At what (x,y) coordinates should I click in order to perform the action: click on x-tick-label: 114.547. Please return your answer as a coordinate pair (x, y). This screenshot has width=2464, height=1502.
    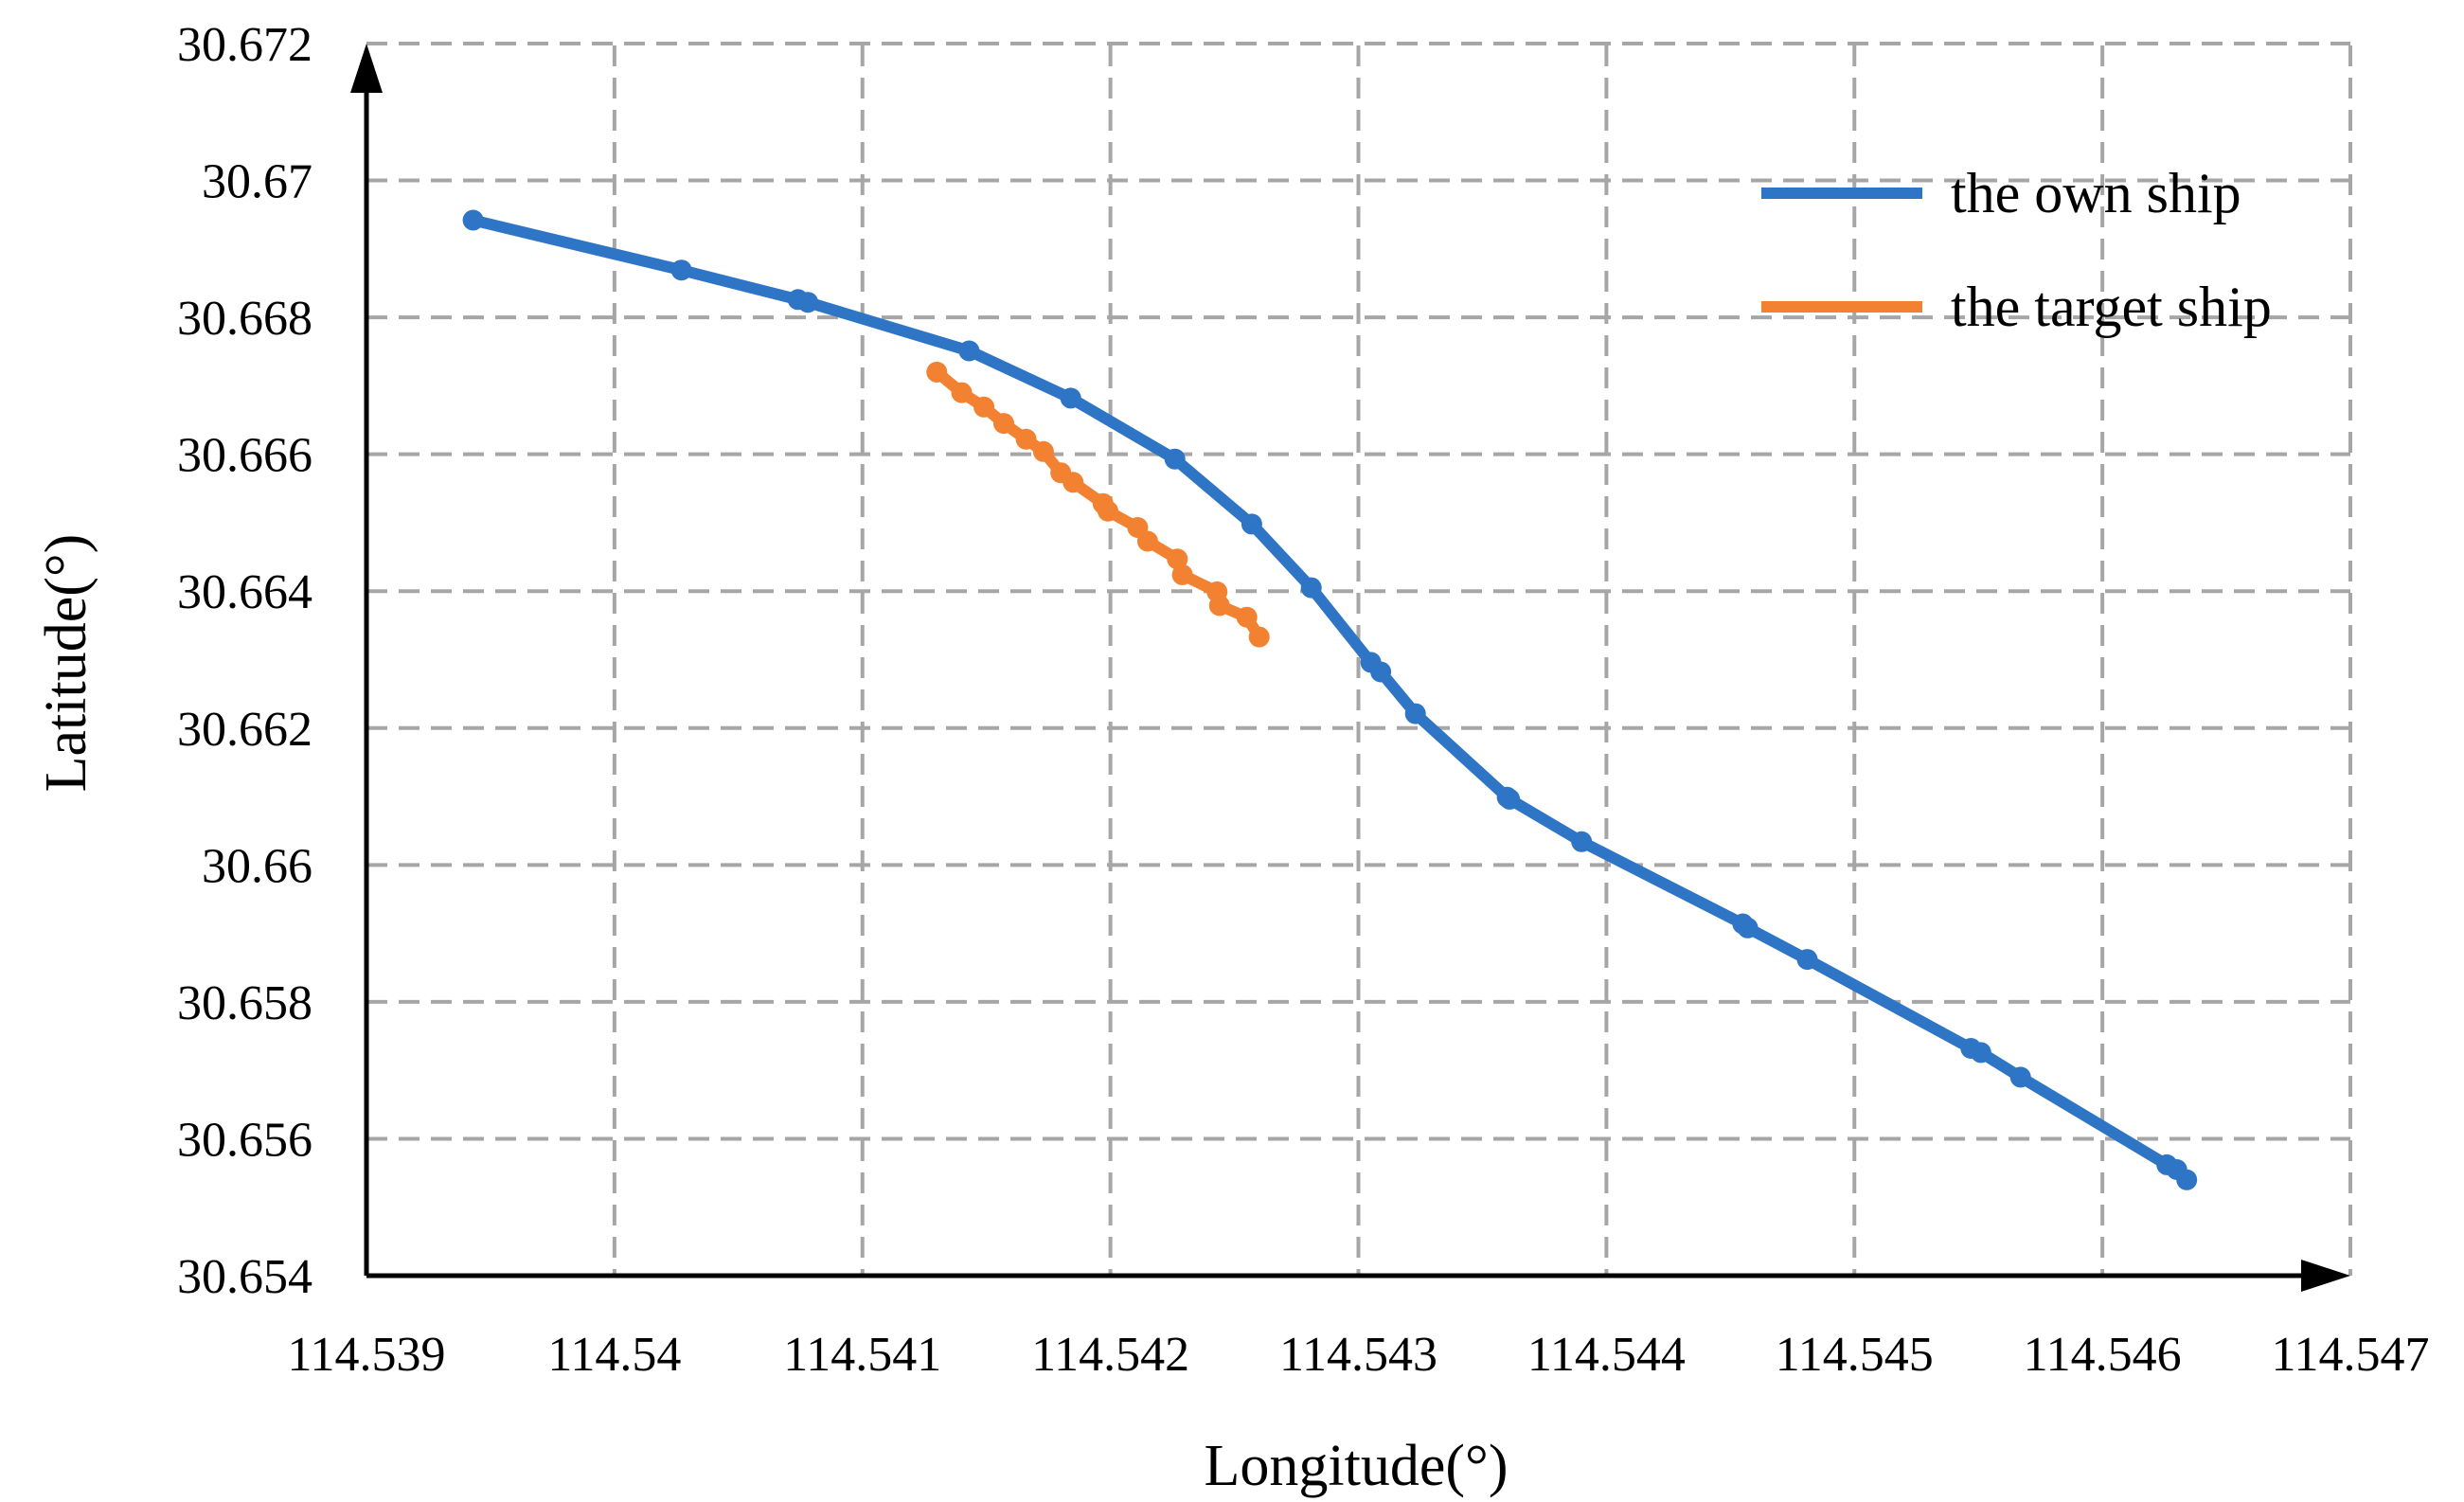
    Looking at the image, I should click on (2350, 1355).